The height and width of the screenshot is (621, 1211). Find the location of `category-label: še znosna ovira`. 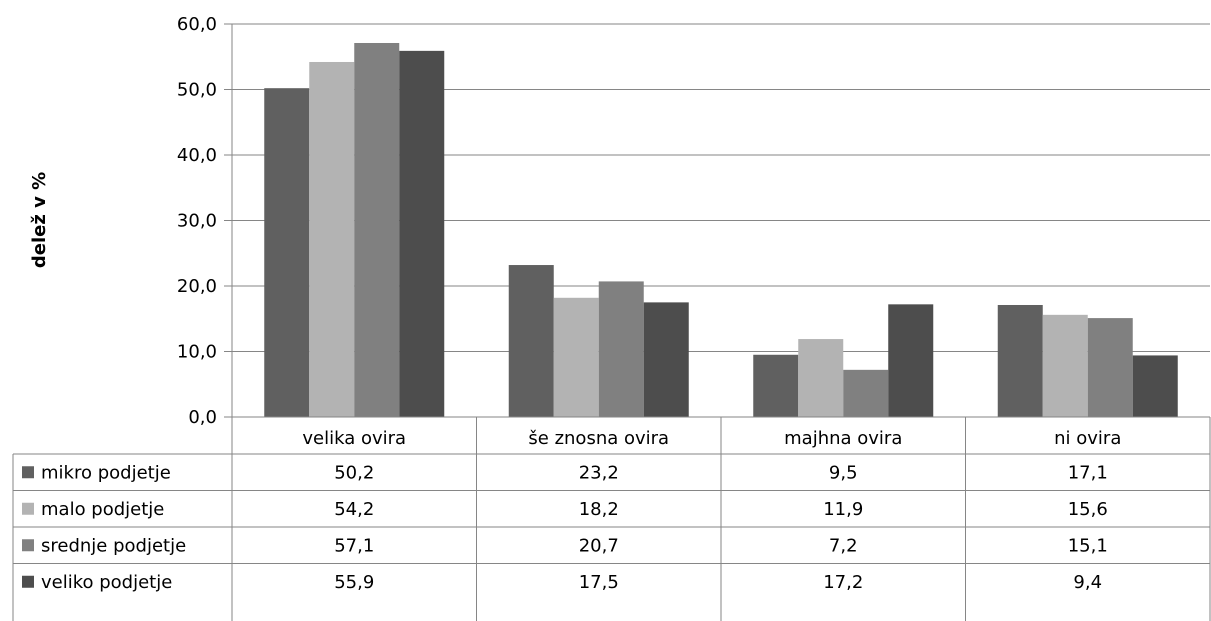

category-label: še znosna ovira is located at coordinates (598, 438).